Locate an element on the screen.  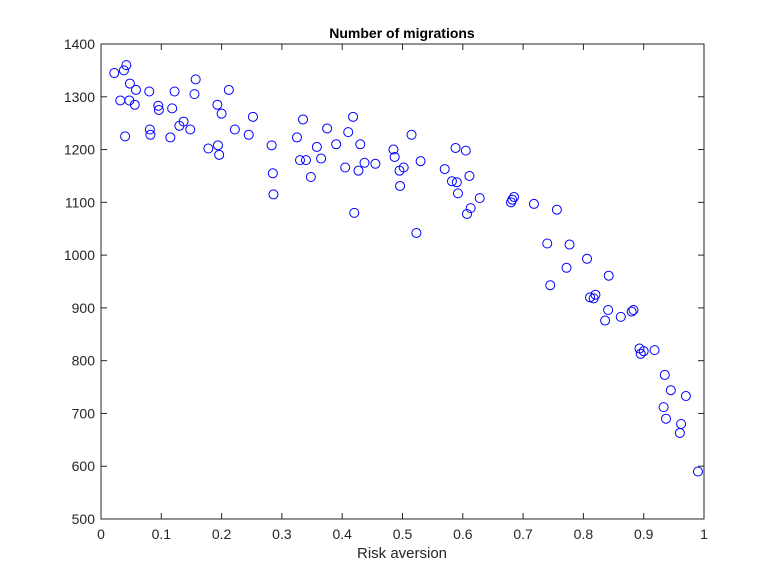
y-tick-label: 800 is located at coordinates (84, 361).